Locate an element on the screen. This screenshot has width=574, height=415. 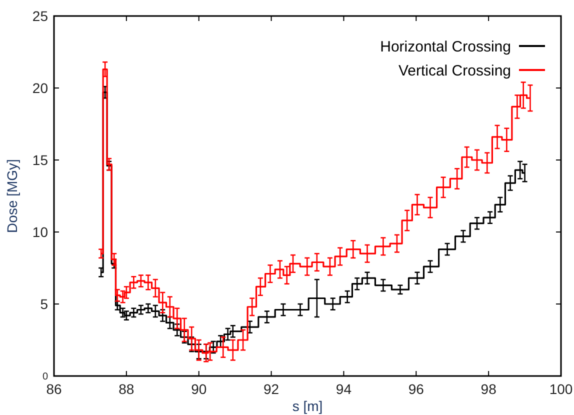
x-tick-label: 90 is located at coordinates (199, 389).